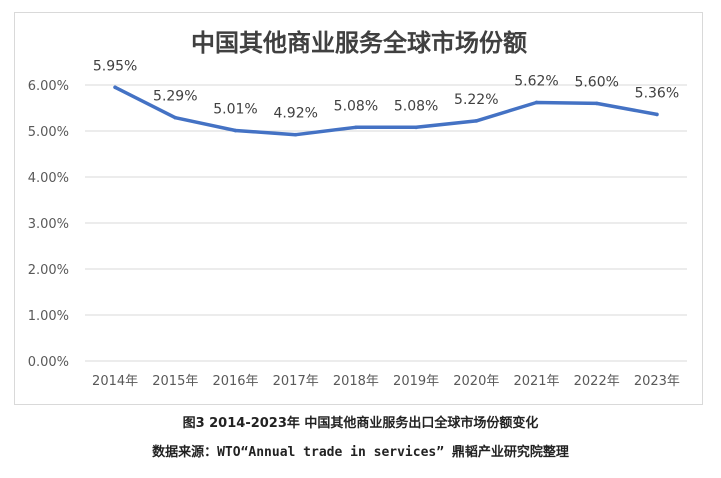 This screenshot has width=721, height=478. What do you see at coordinates (295, 114) in the screenshot?
I see `data-label: 4.92%` at bounding box center [295, 114].